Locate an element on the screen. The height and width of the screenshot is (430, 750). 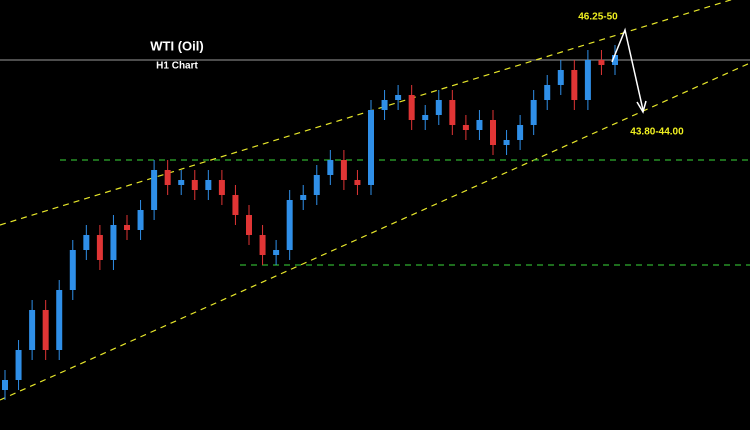
projection-arrow is located at coordinates (627, 69).